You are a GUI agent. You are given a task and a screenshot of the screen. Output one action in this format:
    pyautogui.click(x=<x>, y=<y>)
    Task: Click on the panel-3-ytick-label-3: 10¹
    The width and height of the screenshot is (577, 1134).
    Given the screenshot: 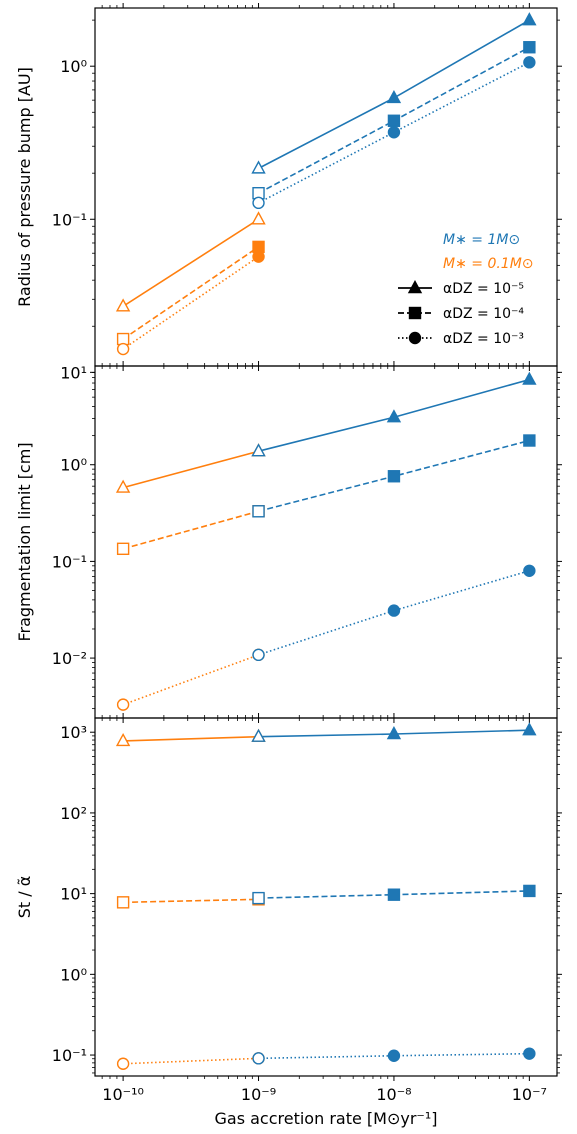 What is the action you would take?
    pyautogui.click(x=73, y=894)
    